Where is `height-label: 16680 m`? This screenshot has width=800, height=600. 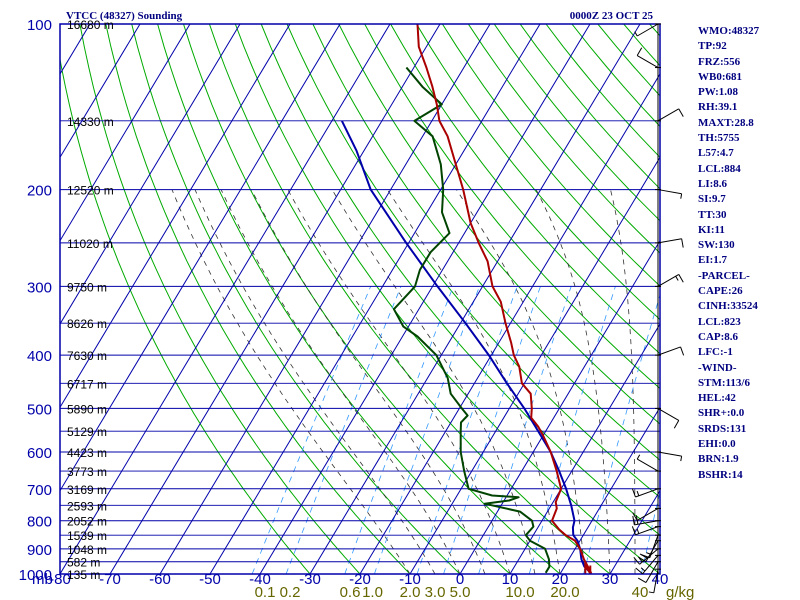 height-label: 16680 m is located at coordinates (90, 25).